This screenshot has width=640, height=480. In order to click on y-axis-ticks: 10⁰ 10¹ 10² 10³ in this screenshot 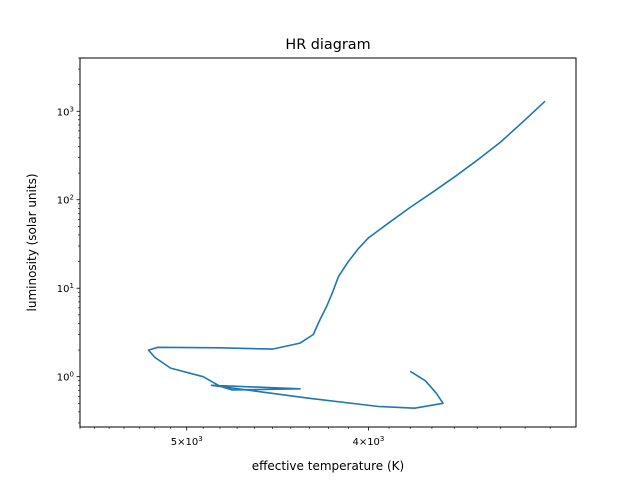, I will do `click(68, 240)`.